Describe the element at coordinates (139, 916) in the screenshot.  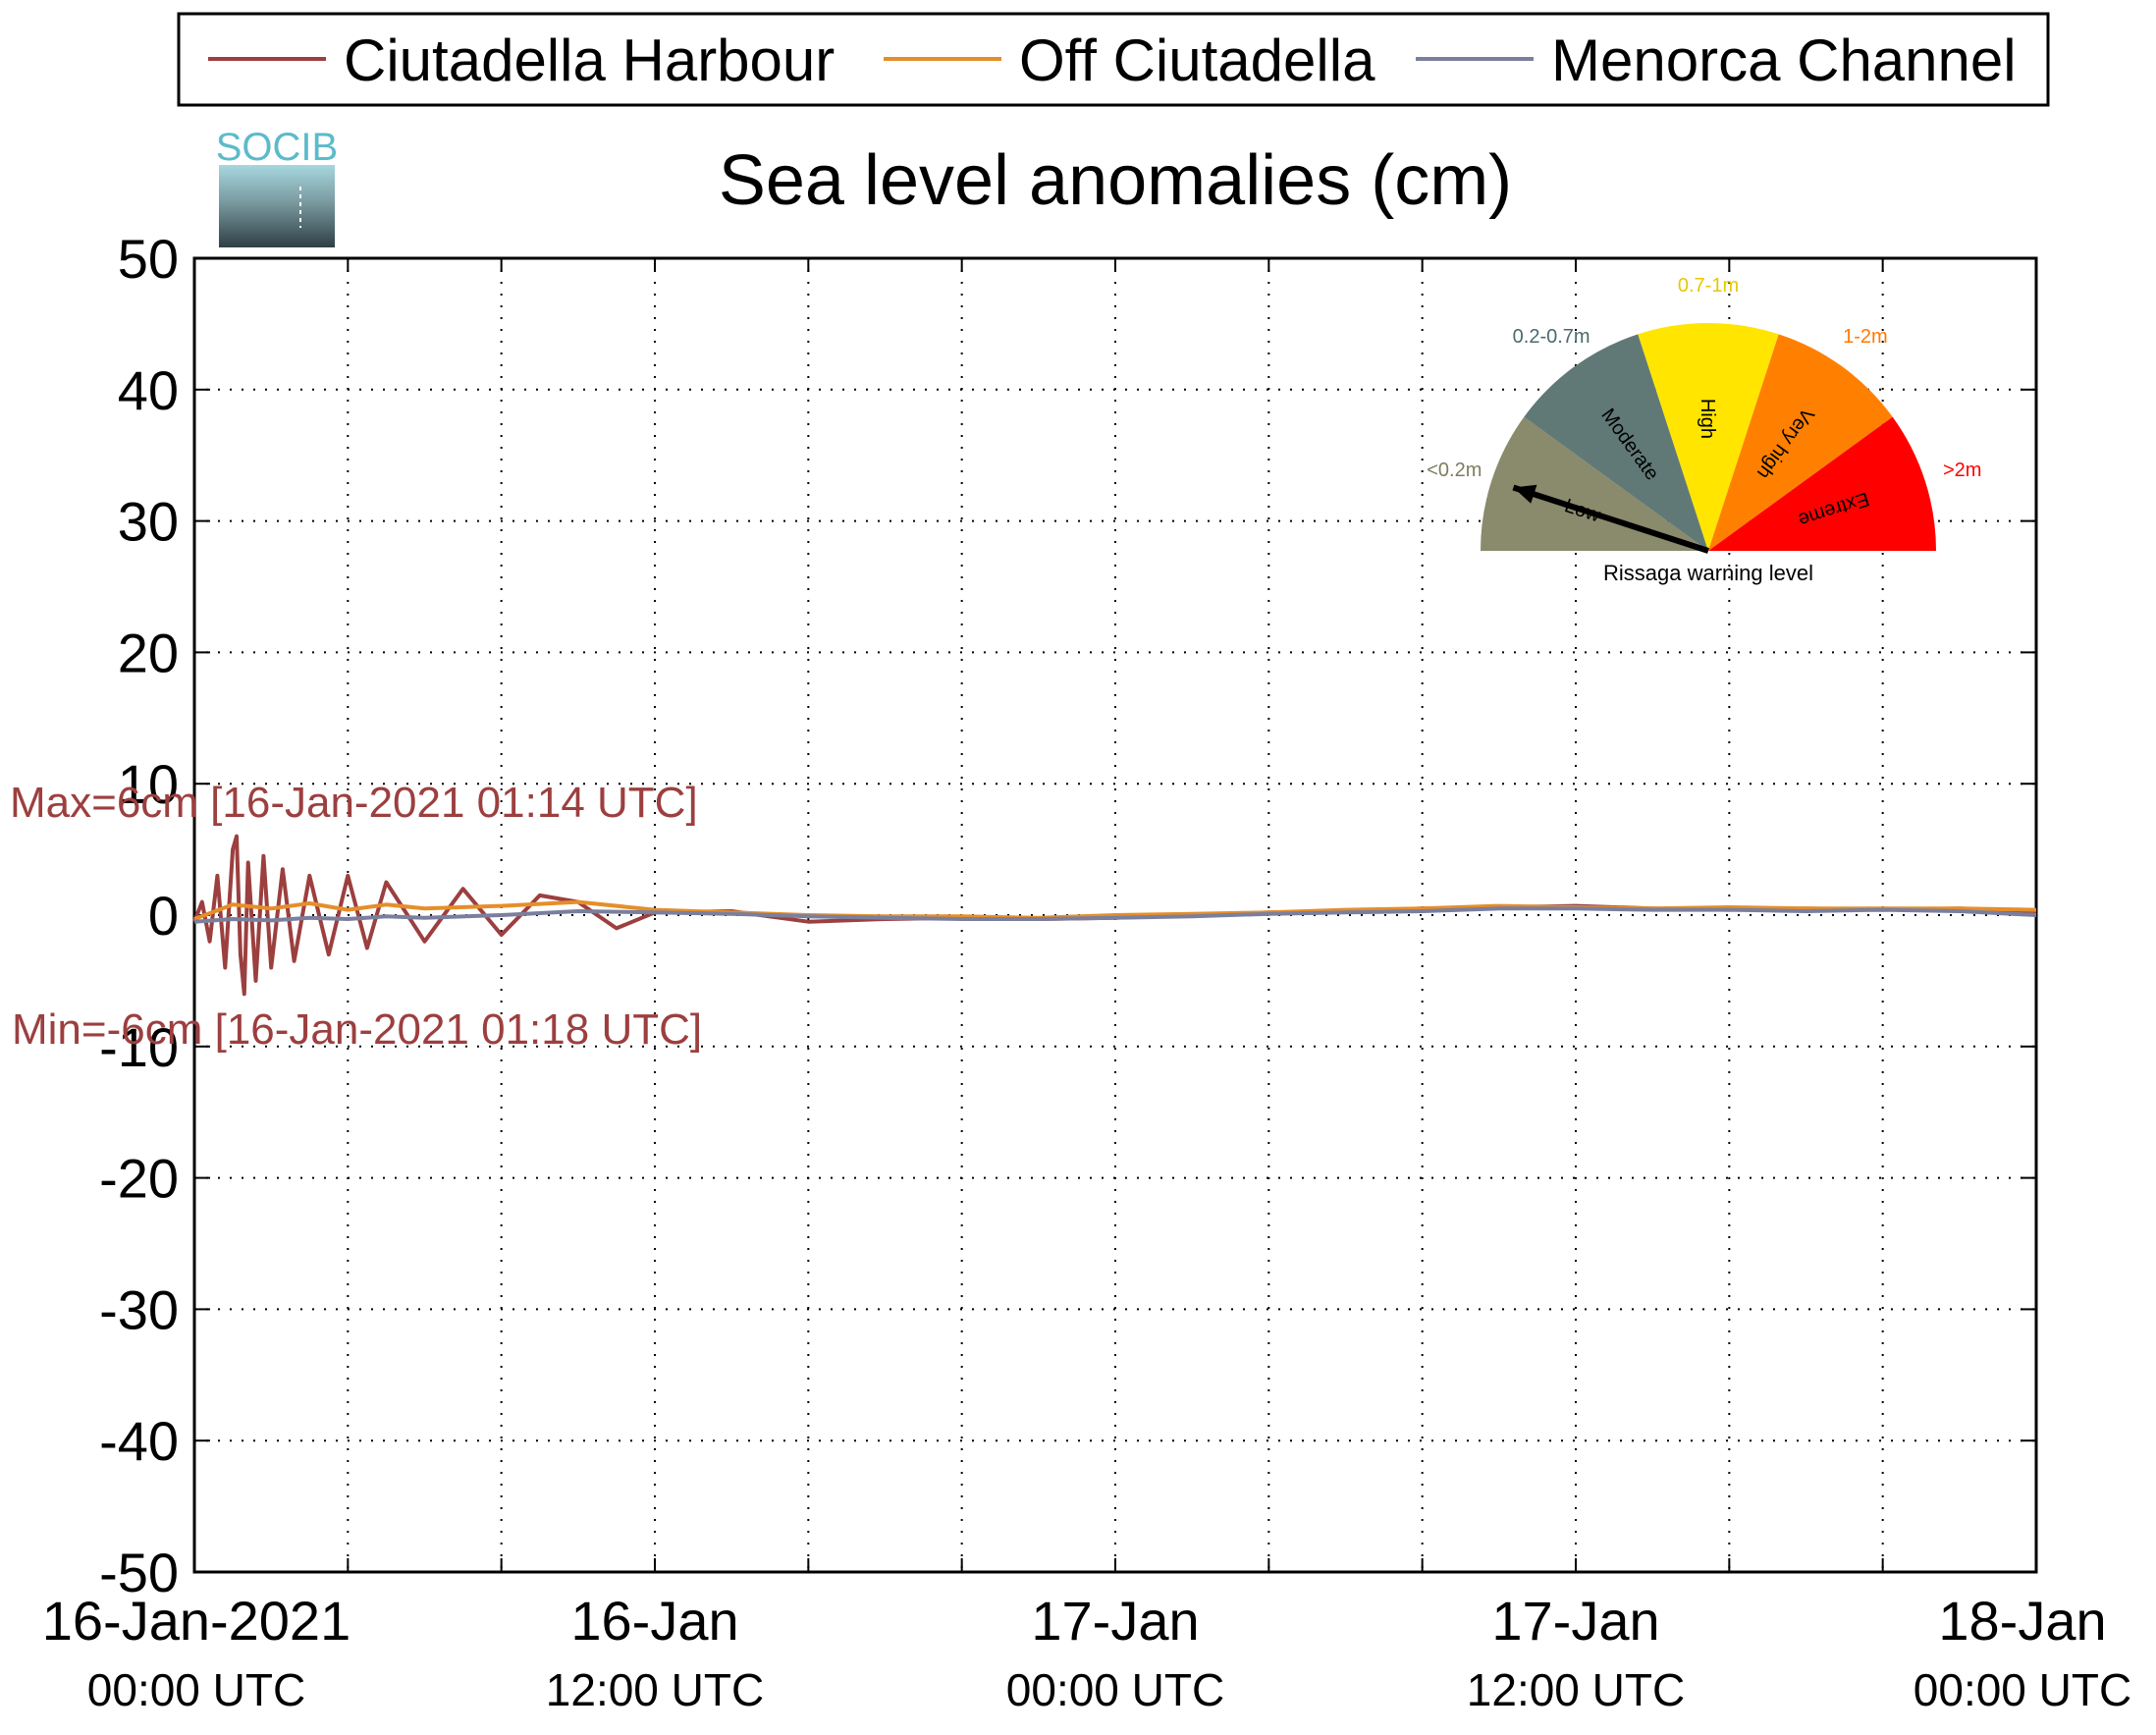
I see `y-tick-labels: 50 40 30 20 10 0 -10 -20 -30 -40 -50` at that location.